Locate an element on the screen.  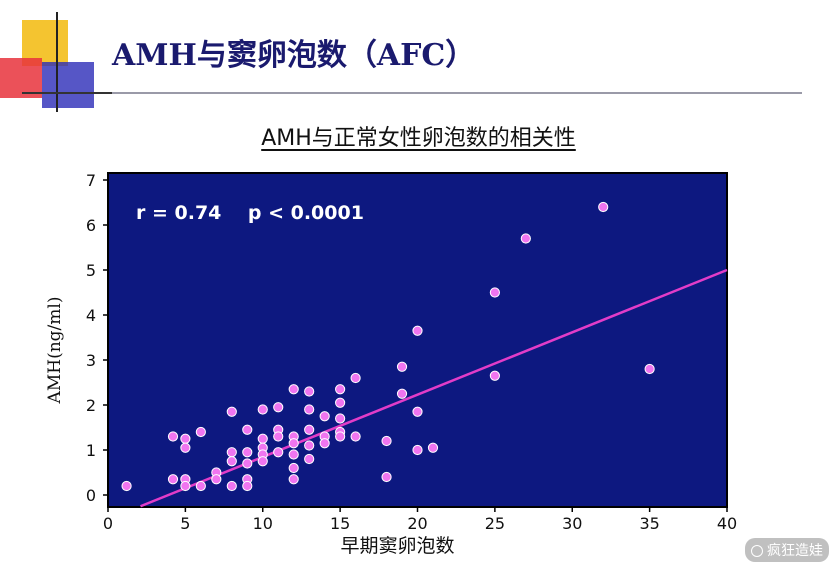
title-divider is located at coordinates (457, 93).